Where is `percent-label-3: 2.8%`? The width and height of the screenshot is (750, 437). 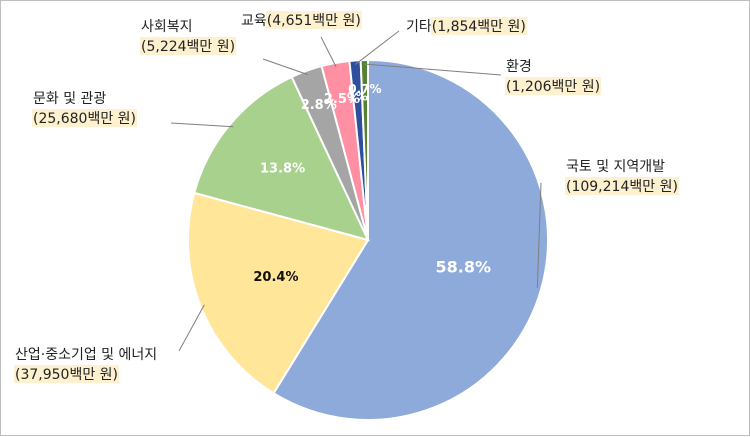
percent-label-3: 2.8% is located at coordinates (319, 105).